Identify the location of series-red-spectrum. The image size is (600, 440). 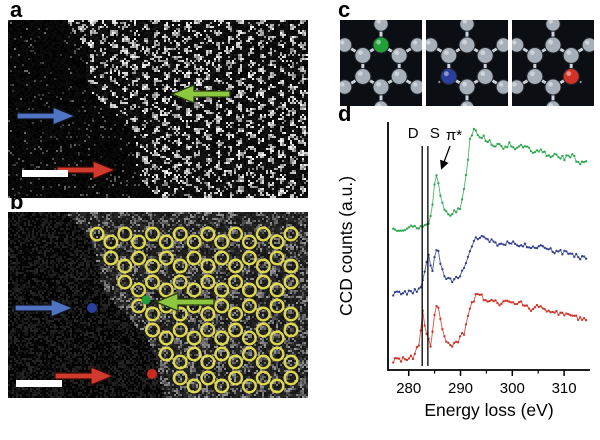
(490, 328).